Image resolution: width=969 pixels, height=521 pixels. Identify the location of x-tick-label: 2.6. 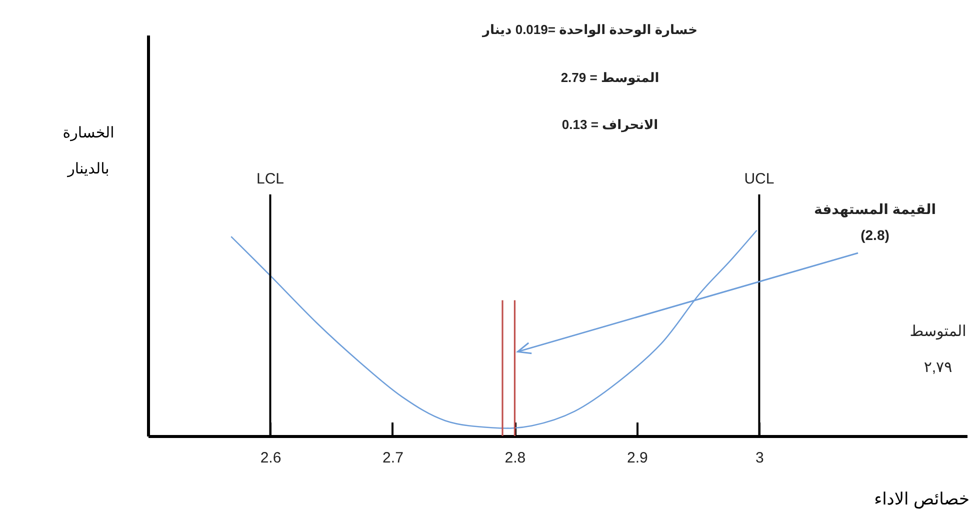
(271, 458).